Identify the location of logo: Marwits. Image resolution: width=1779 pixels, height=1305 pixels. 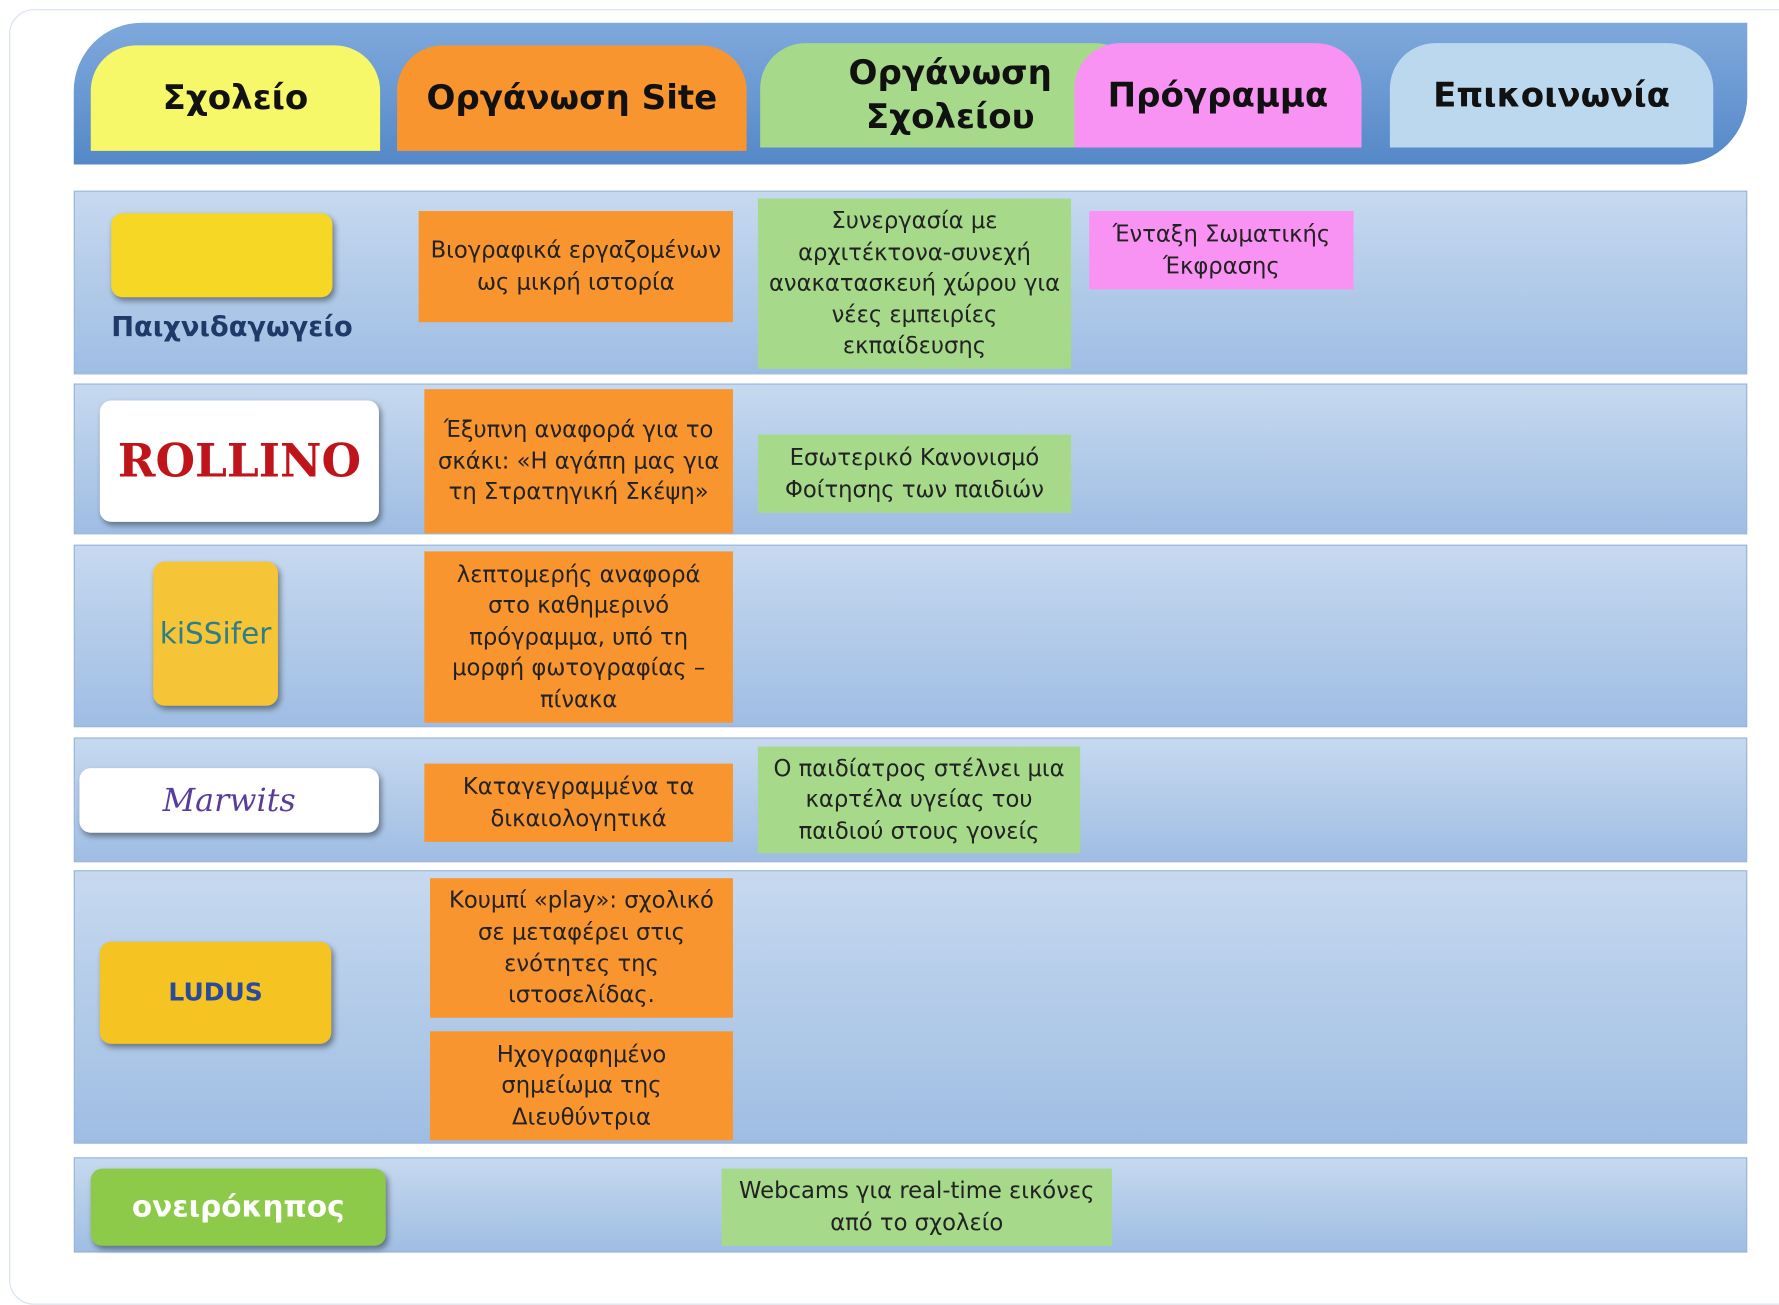
(229, 800).